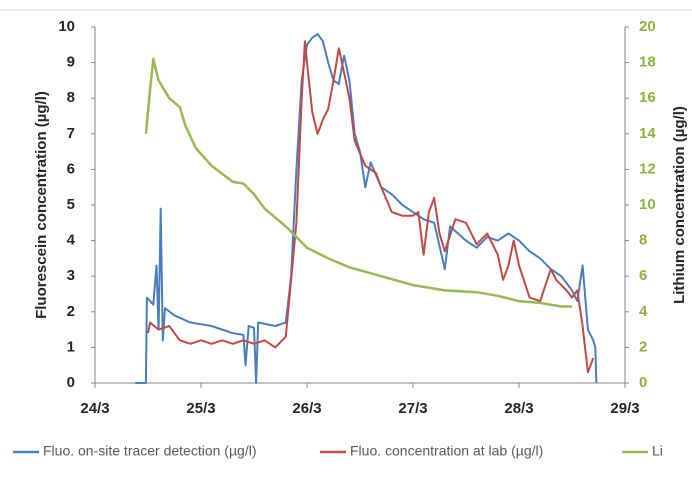 The height and width of the screenshot is (486, 692). What do you see at coordinates (643, 382) in the screenshot?
I see `y2-tick-label: 0` at bounding box center [643, 382].